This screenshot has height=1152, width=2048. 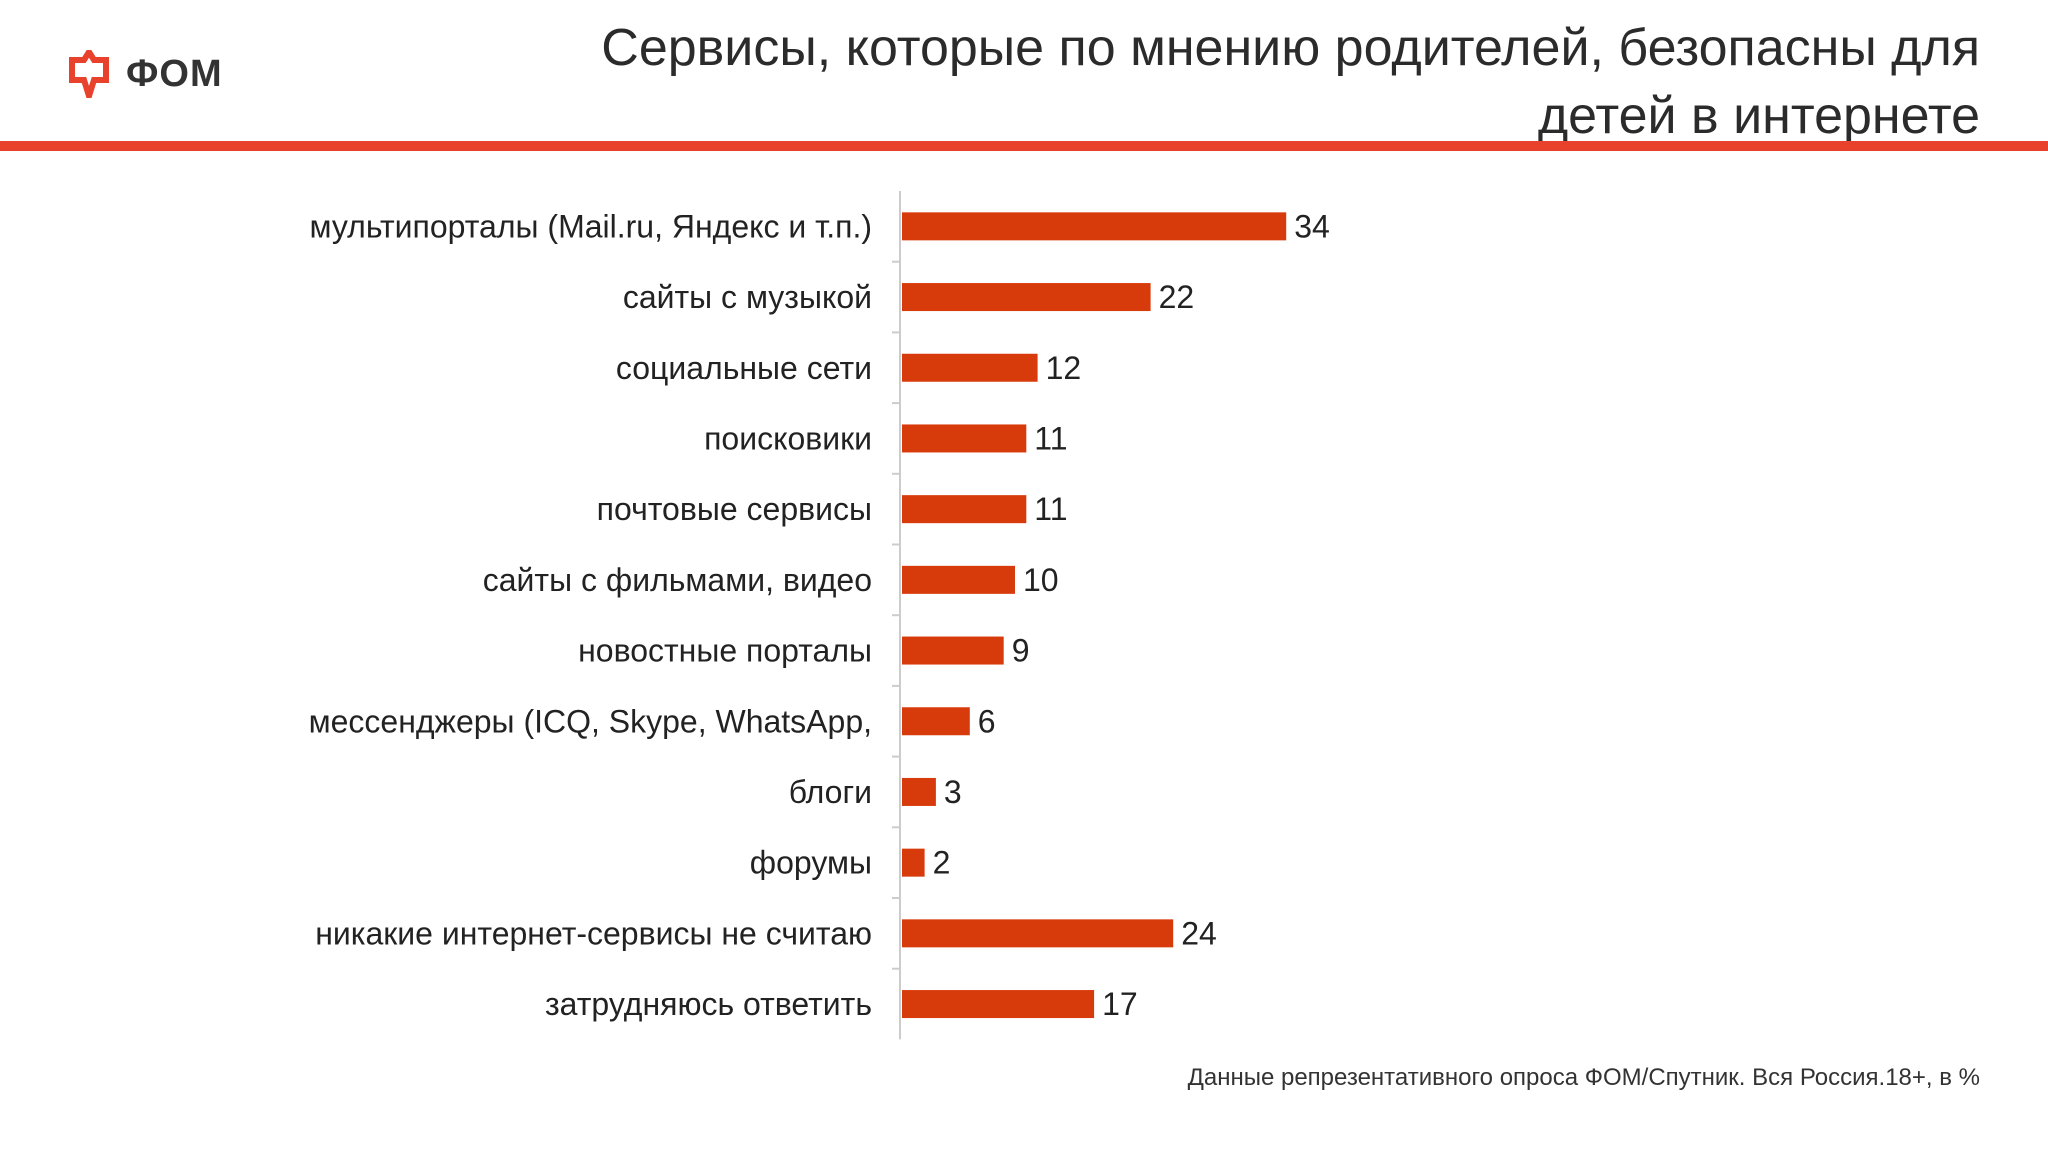 I want to click on value-label: 12, so click(x=1064, y=368).